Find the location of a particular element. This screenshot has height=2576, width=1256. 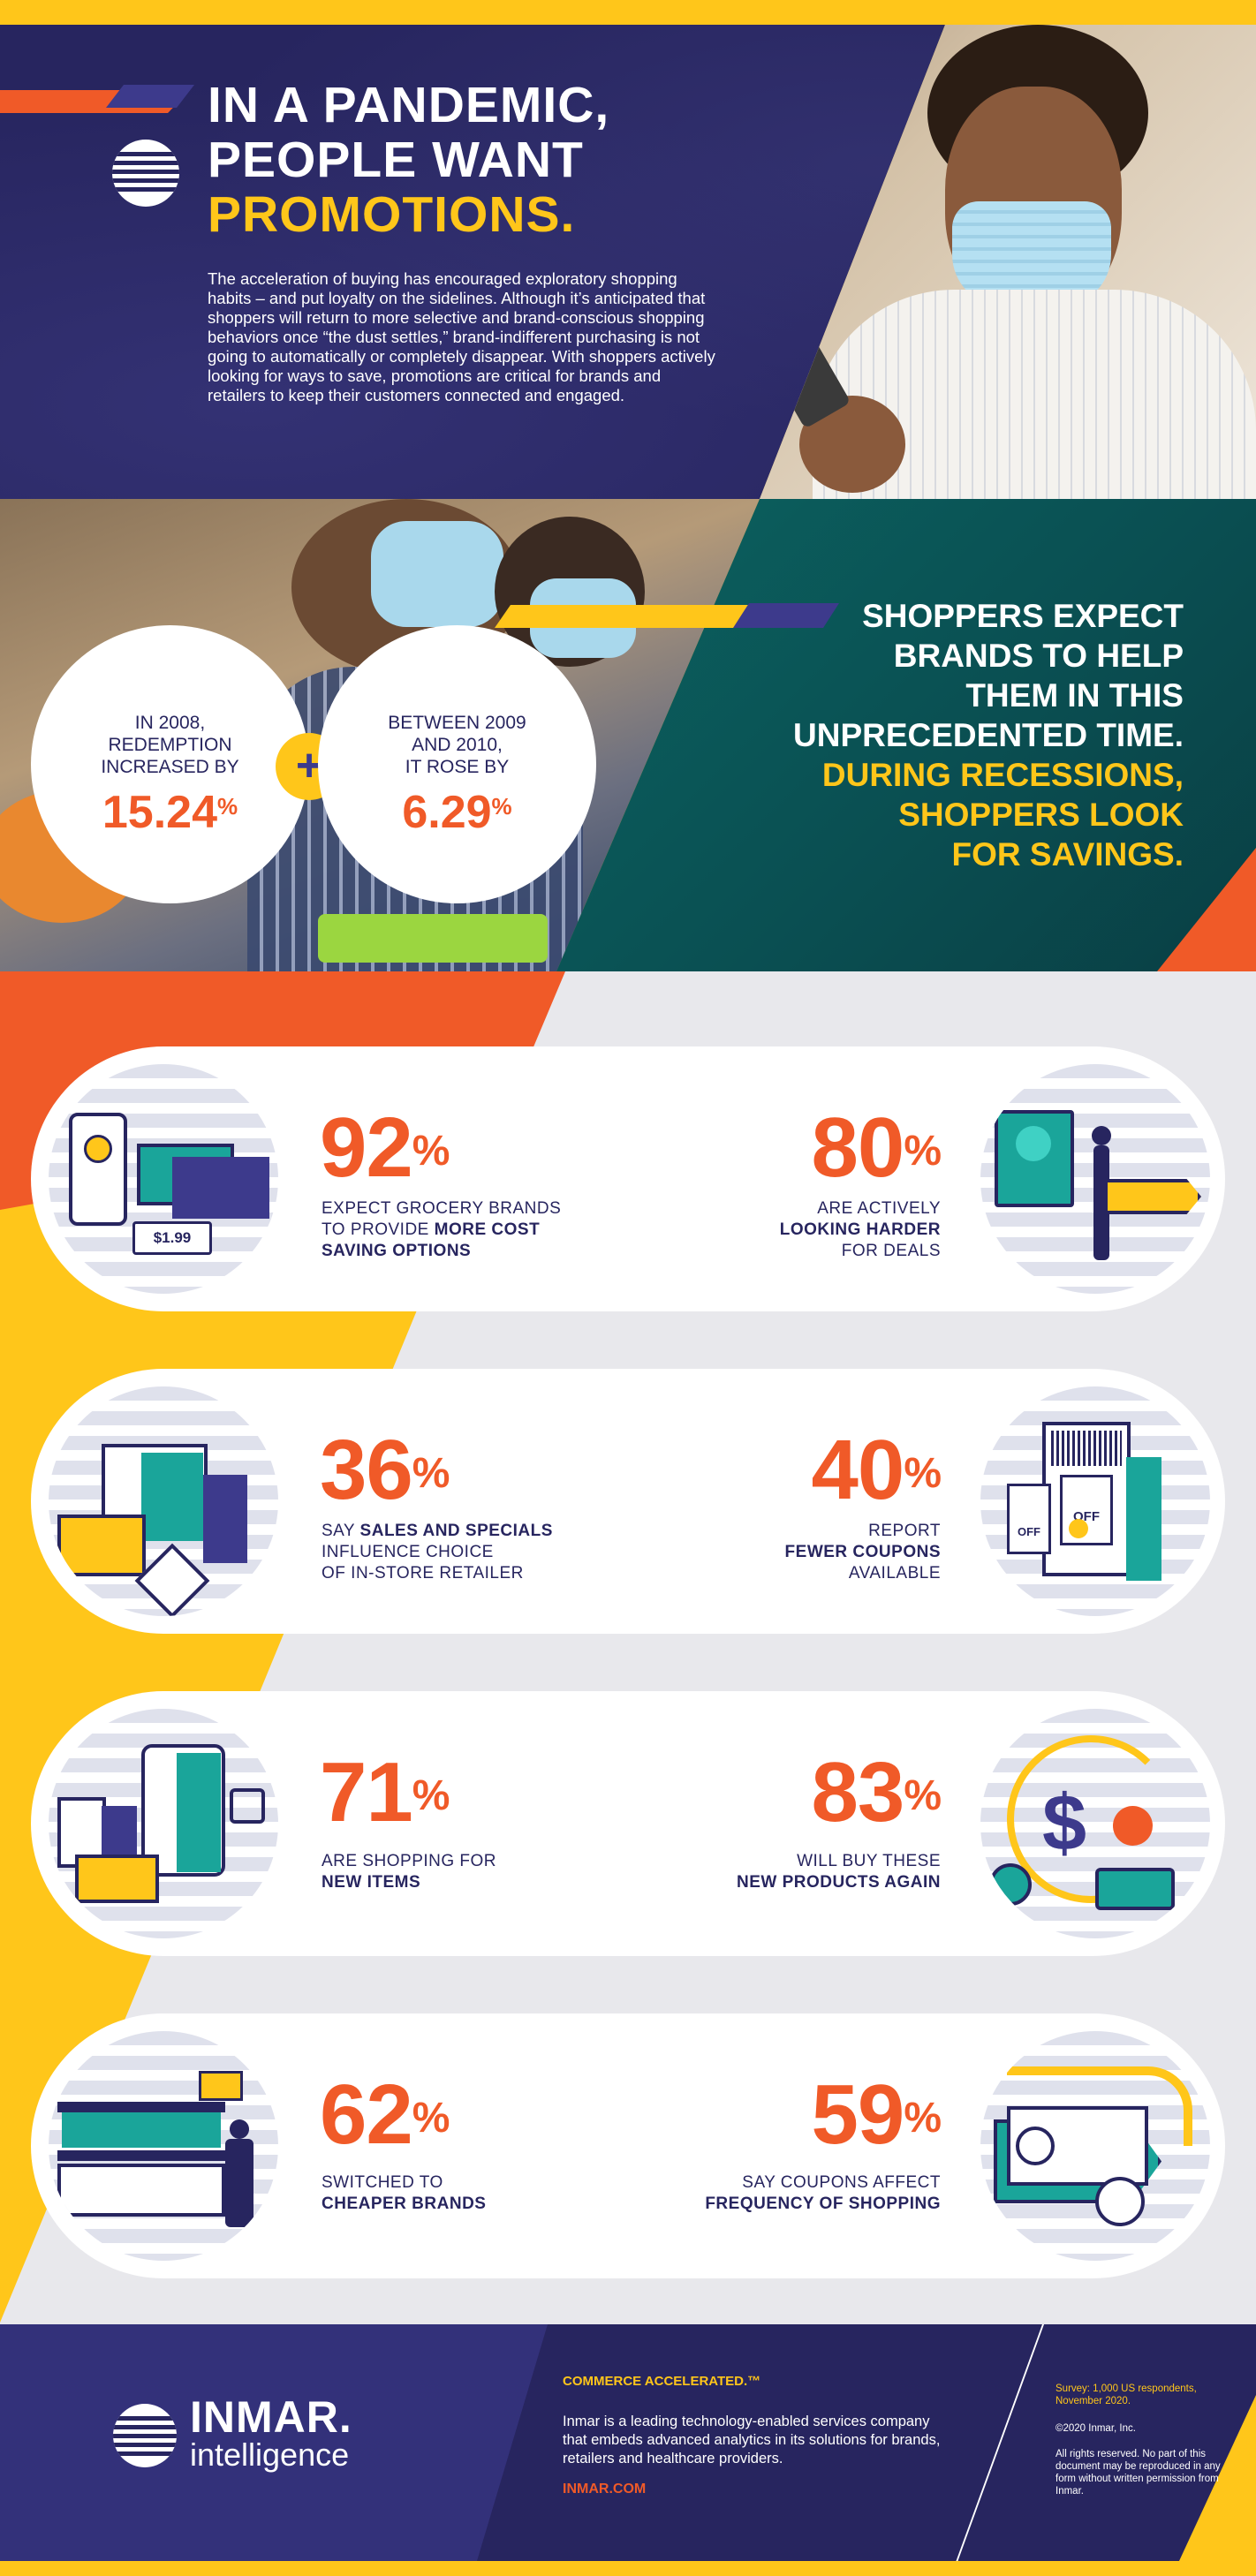

stat-83-description: WILL BUY THESE NEW PRODUCTS AGAIN is located at coordinates (838, 1872).